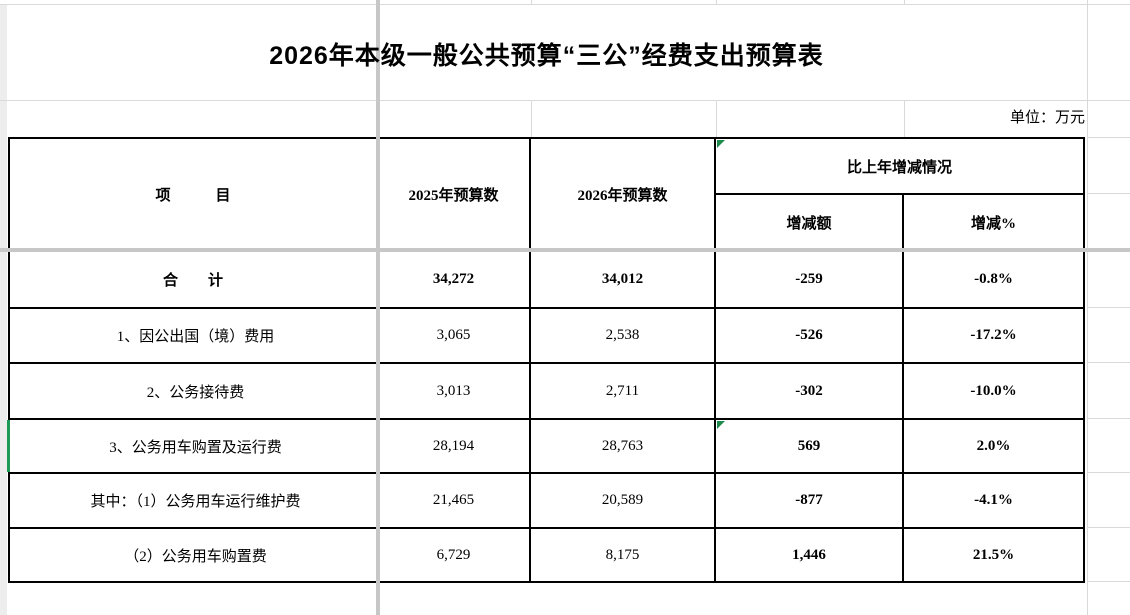  Describe the element at coordinates (3, 309) in the screenshot. I see `left-margin-column` at that location.